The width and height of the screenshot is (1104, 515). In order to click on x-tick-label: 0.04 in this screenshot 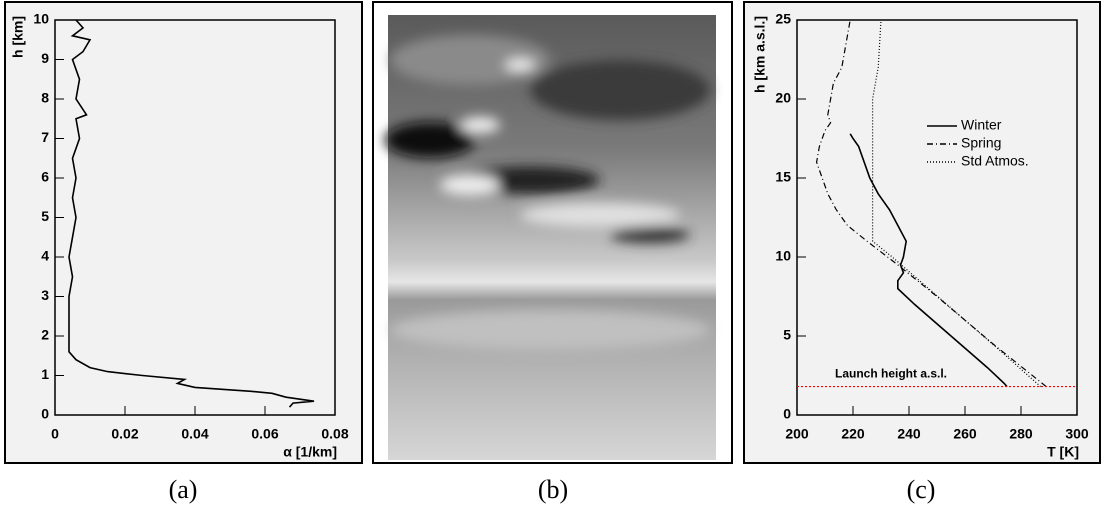, I will do `click(194, 434)`.